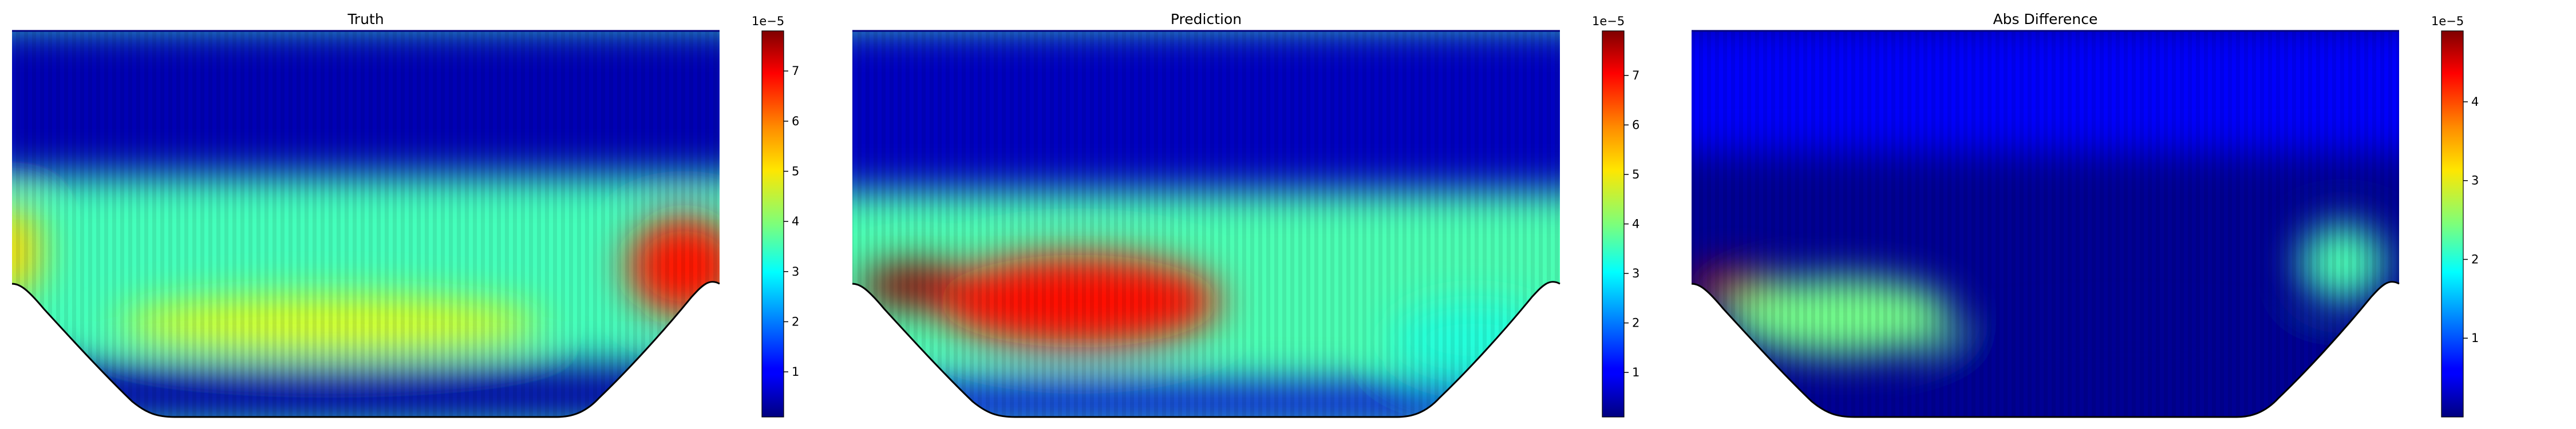 The height and width of the screenshot is (429, 2576). Describe the element at coordinates (2045, 19) in the screenshot. I see `subplot-title: Abs Difference` at that location.